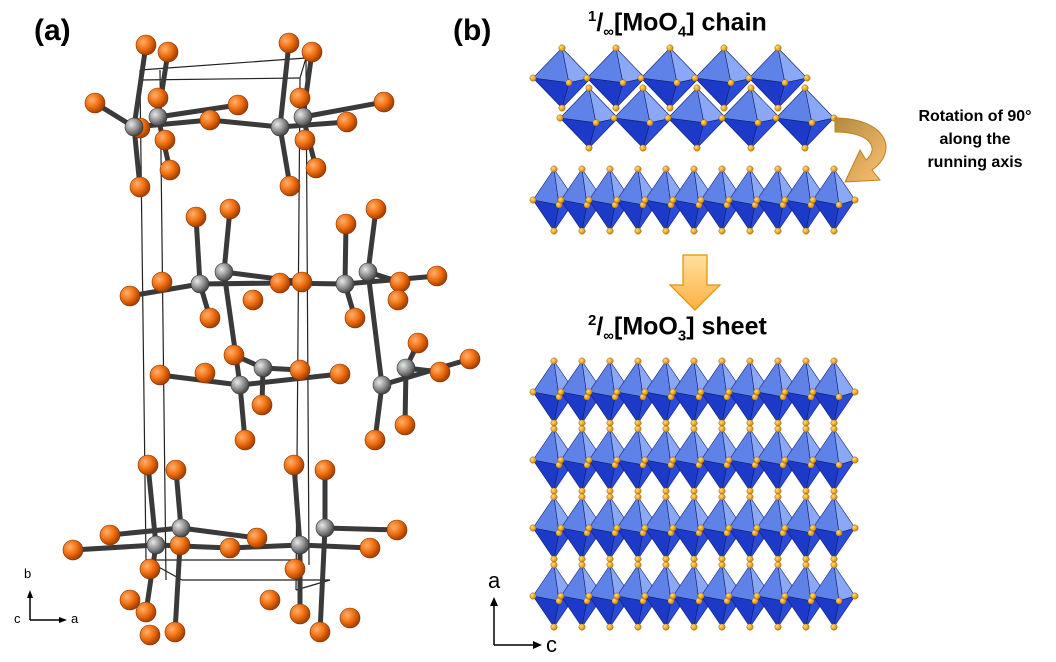 This screenshot has height=662, width=1056. What do you see at coordinates (75, 618) in the screenshot?
I see `axis-a-label: a` at bounding box center [75, 618].